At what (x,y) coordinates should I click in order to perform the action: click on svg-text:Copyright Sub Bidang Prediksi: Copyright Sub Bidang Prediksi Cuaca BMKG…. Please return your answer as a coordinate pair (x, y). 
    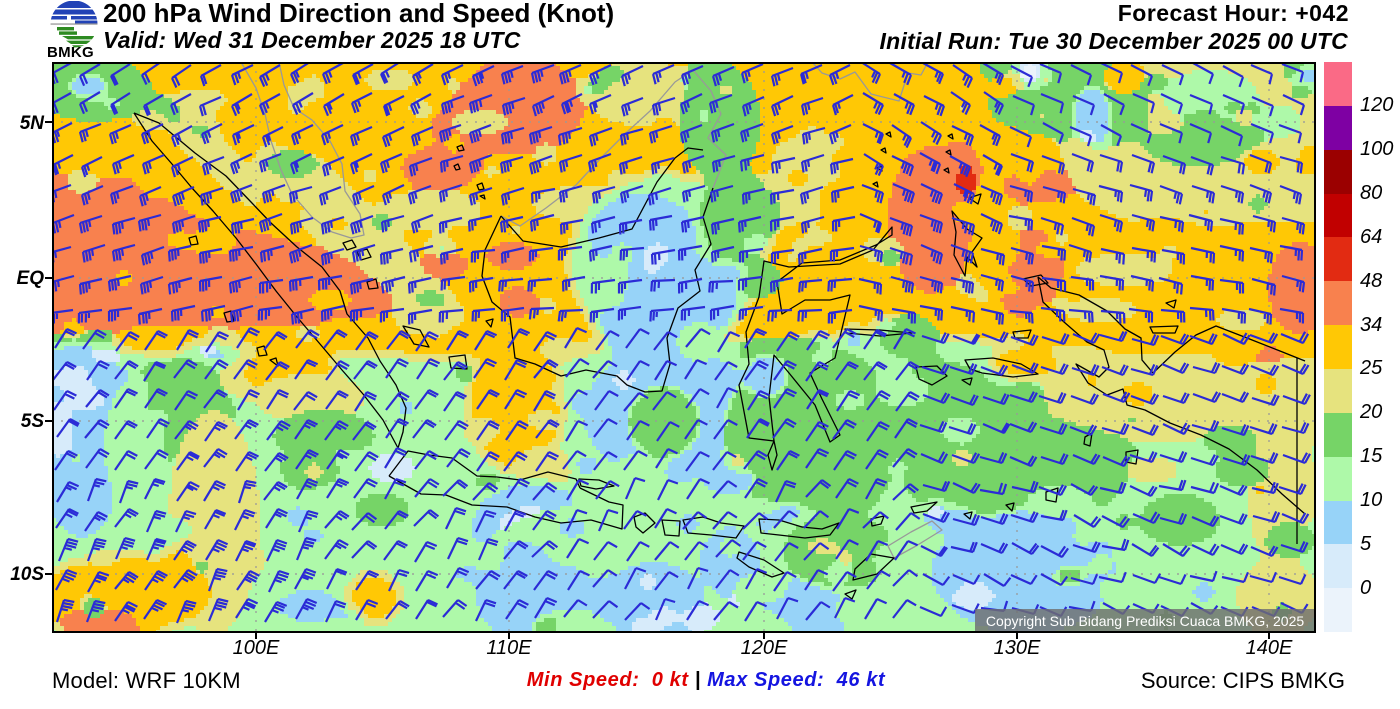
    Looking at the image, I should click on (1145, 621).